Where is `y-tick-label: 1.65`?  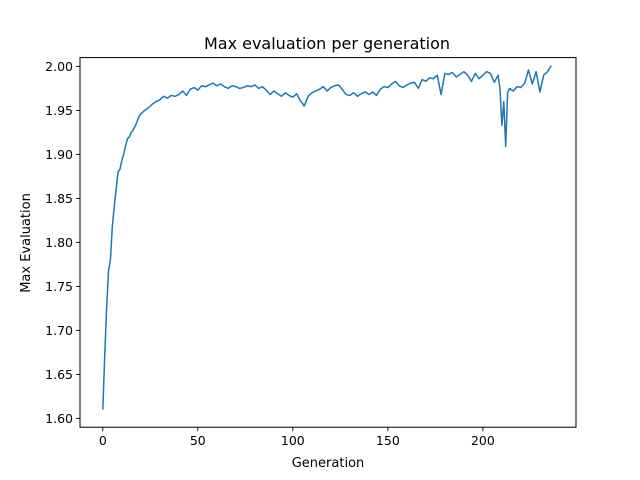
y-tick-label: 1.65 is located at coordinates (59, 374).